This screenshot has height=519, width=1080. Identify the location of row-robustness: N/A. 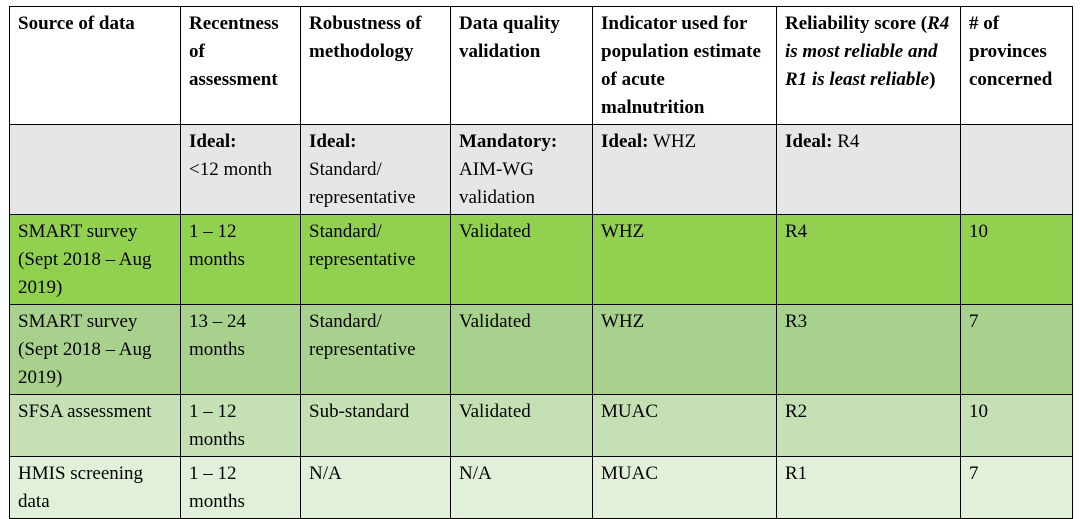
(375, 487).